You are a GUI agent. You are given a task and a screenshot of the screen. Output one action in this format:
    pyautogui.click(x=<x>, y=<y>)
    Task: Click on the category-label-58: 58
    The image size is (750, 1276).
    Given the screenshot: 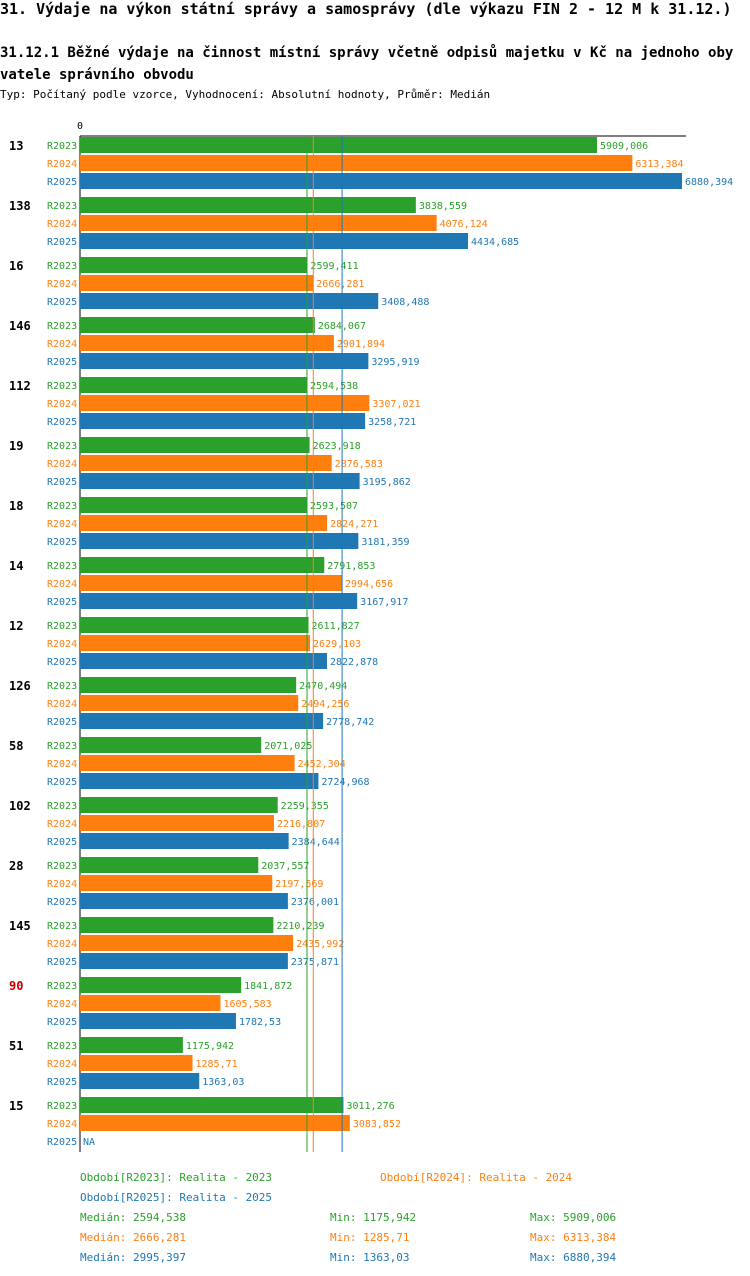 What is the action you would take?
    pyautogui.click(x=16, y=746)
    